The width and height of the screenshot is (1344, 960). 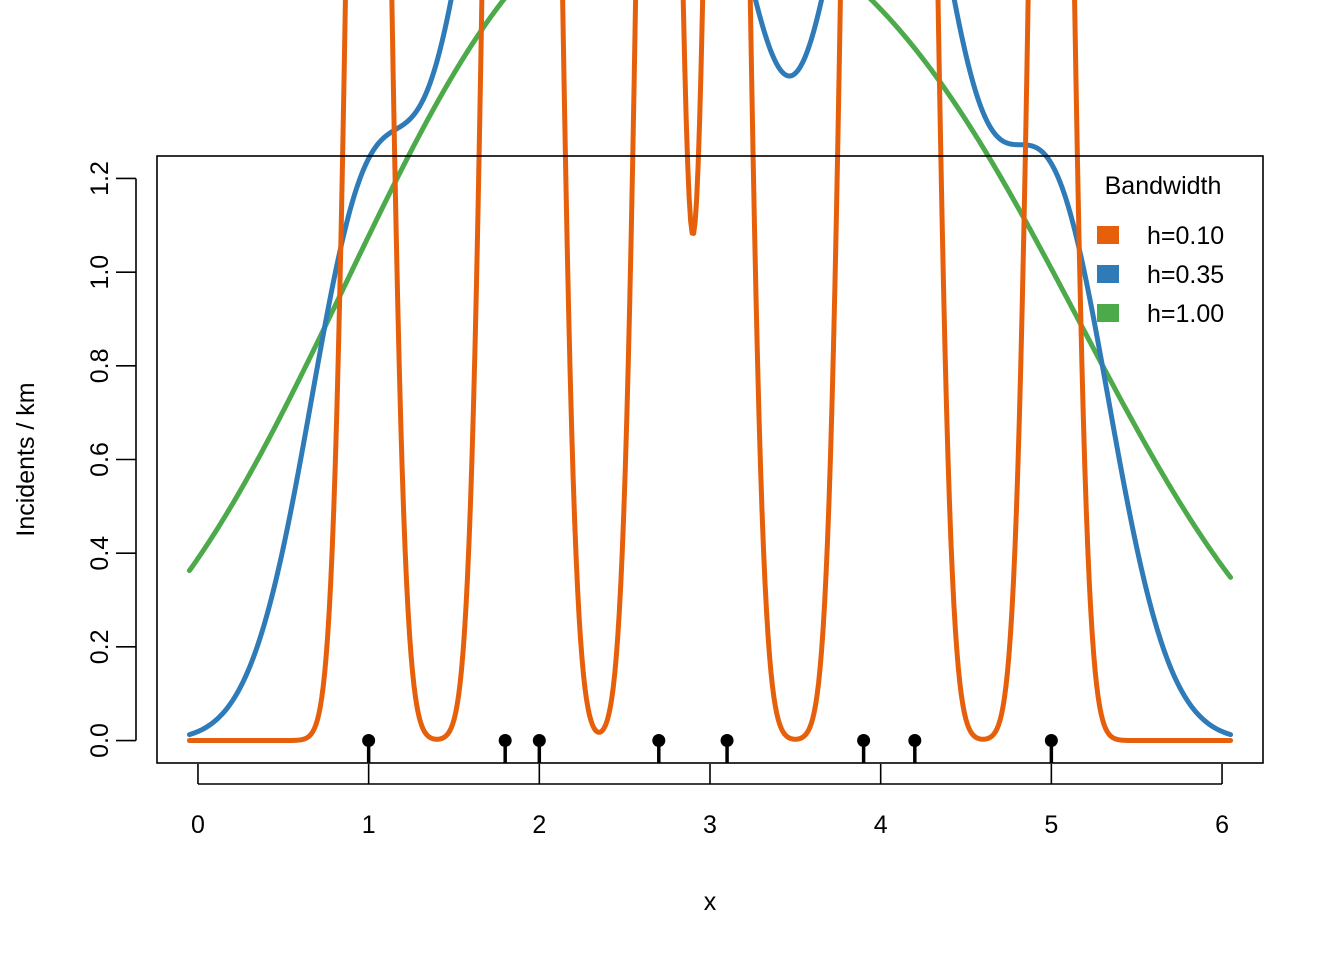 What do you see at coordinates (100, 459) in the screenshot?
I see `y-tick-label: 0.6` at bounding box center [100, 459].